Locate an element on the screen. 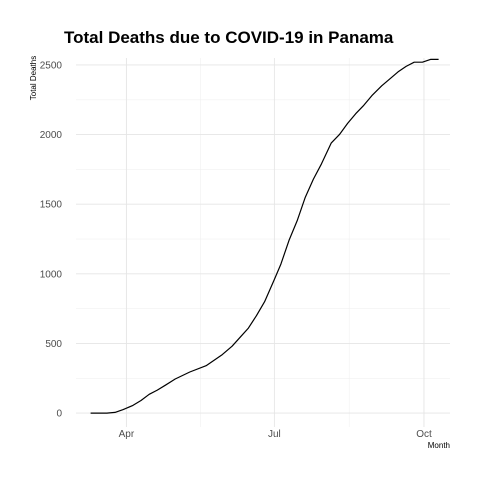  y-tick-labels: 0 500 1000 1500 2000 2500 is located at coordinates (51, 239).